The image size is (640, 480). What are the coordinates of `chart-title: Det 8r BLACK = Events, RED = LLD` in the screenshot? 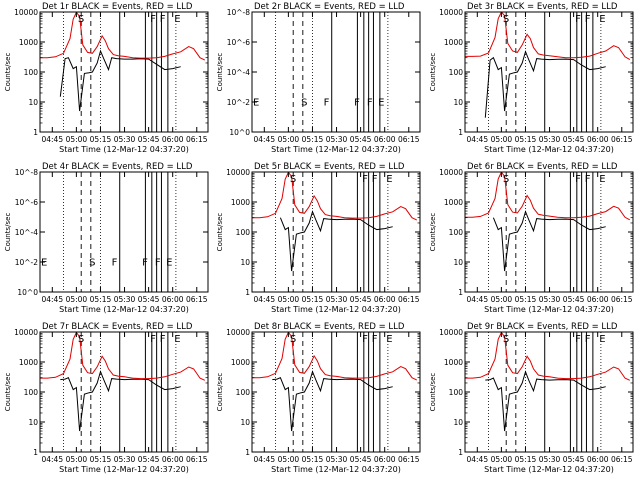 It's located at (329, 327).